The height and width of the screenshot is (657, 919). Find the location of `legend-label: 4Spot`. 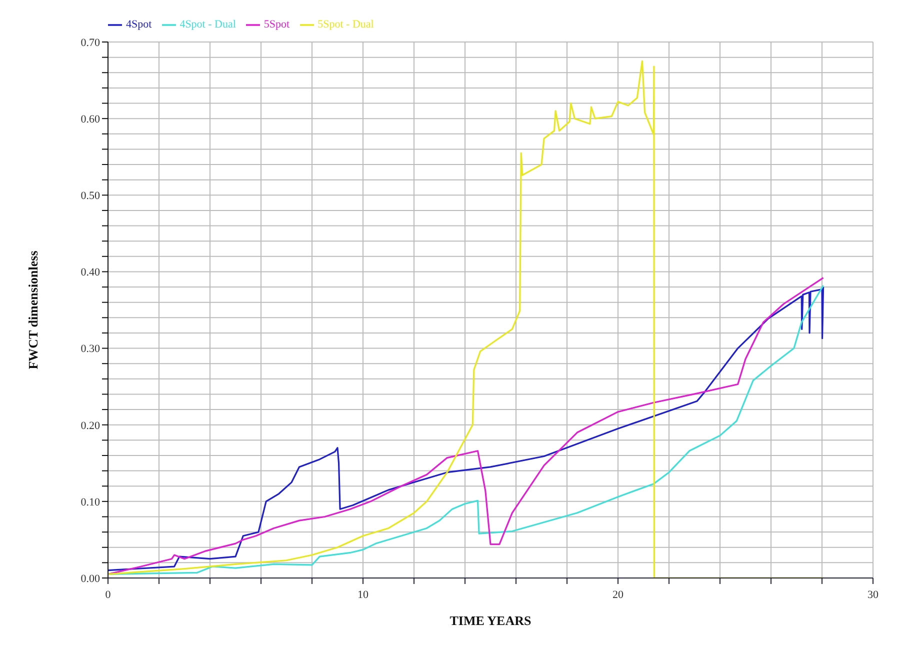

legend-label: 4Spot is located at coordinates (139, 24).